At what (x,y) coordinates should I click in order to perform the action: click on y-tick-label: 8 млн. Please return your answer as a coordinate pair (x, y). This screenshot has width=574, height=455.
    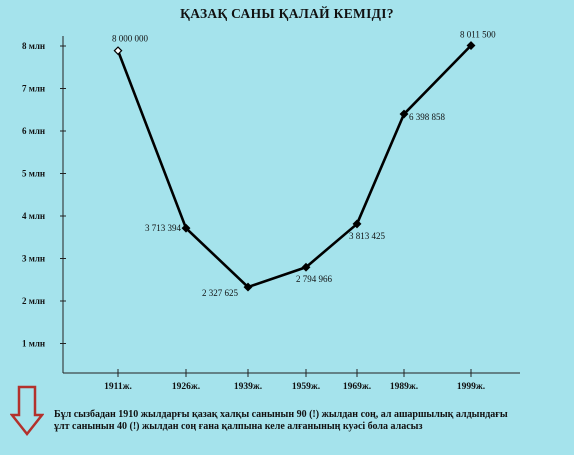
    Looking at the image, I should click on (33, 46).